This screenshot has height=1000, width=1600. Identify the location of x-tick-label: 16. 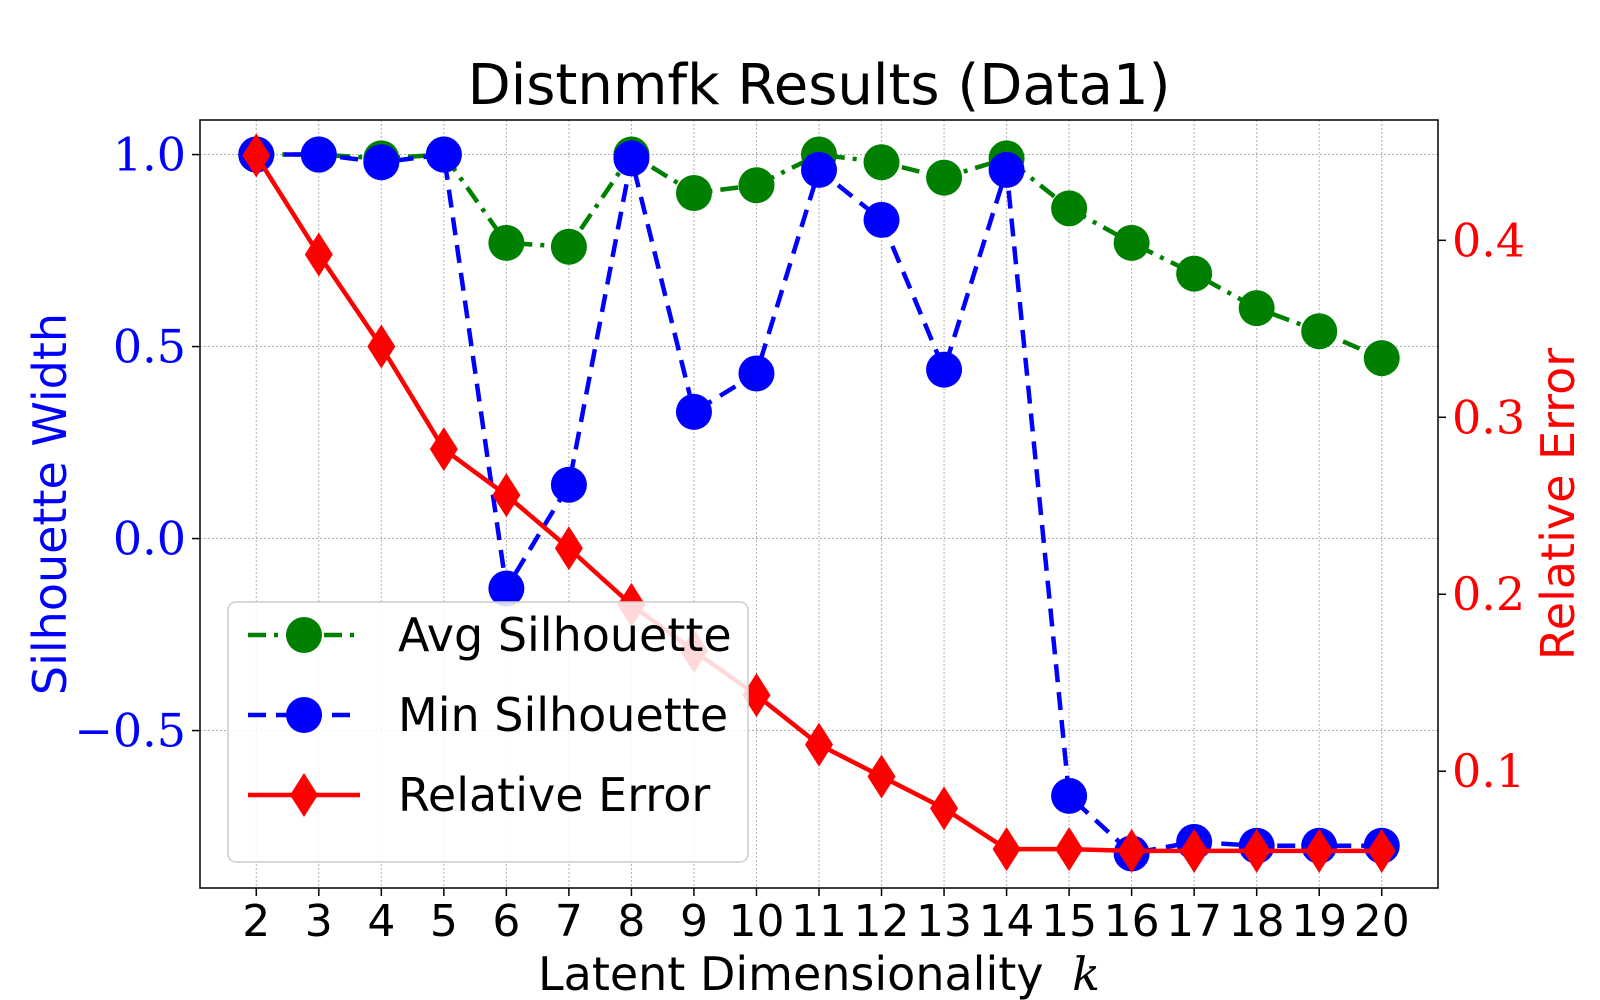
(1132, 921).